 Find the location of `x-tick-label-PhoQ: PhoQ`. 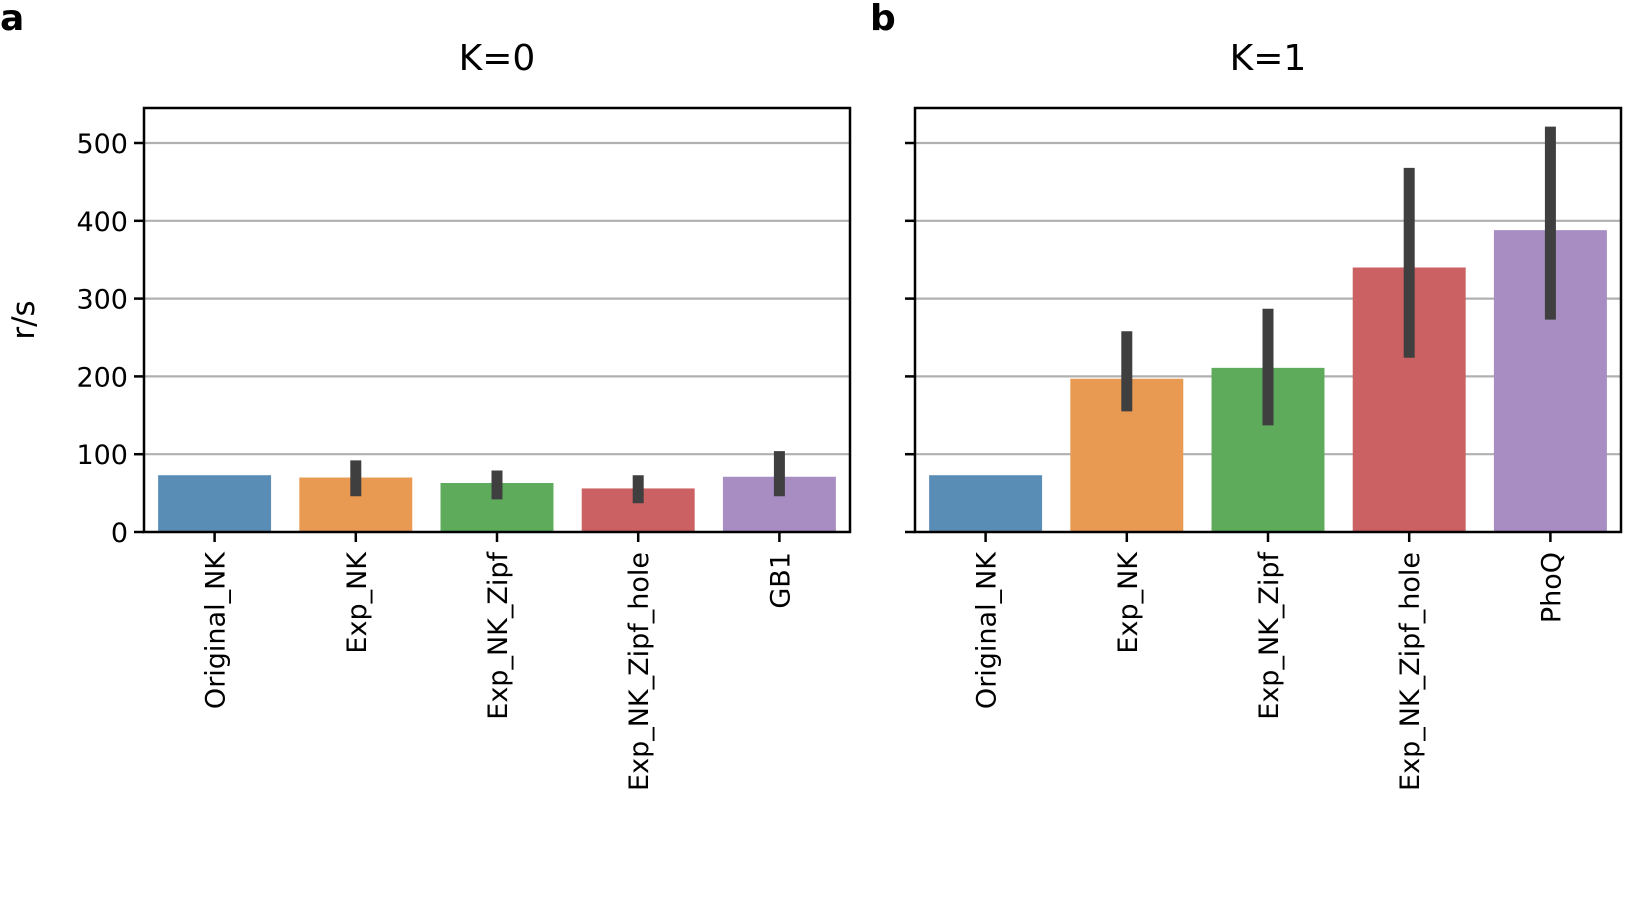

x-tick-label-PhoQ: PhoQ is located at coordinates (1551, 587).